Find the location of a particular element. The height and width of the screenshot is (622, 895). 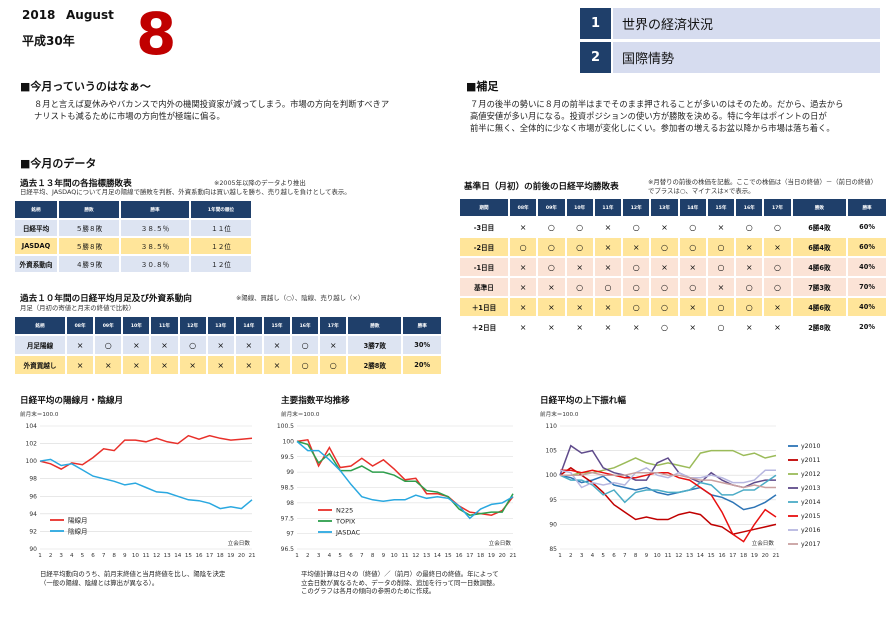

y-tick-label: 96 is located at coordinates (33, 496).